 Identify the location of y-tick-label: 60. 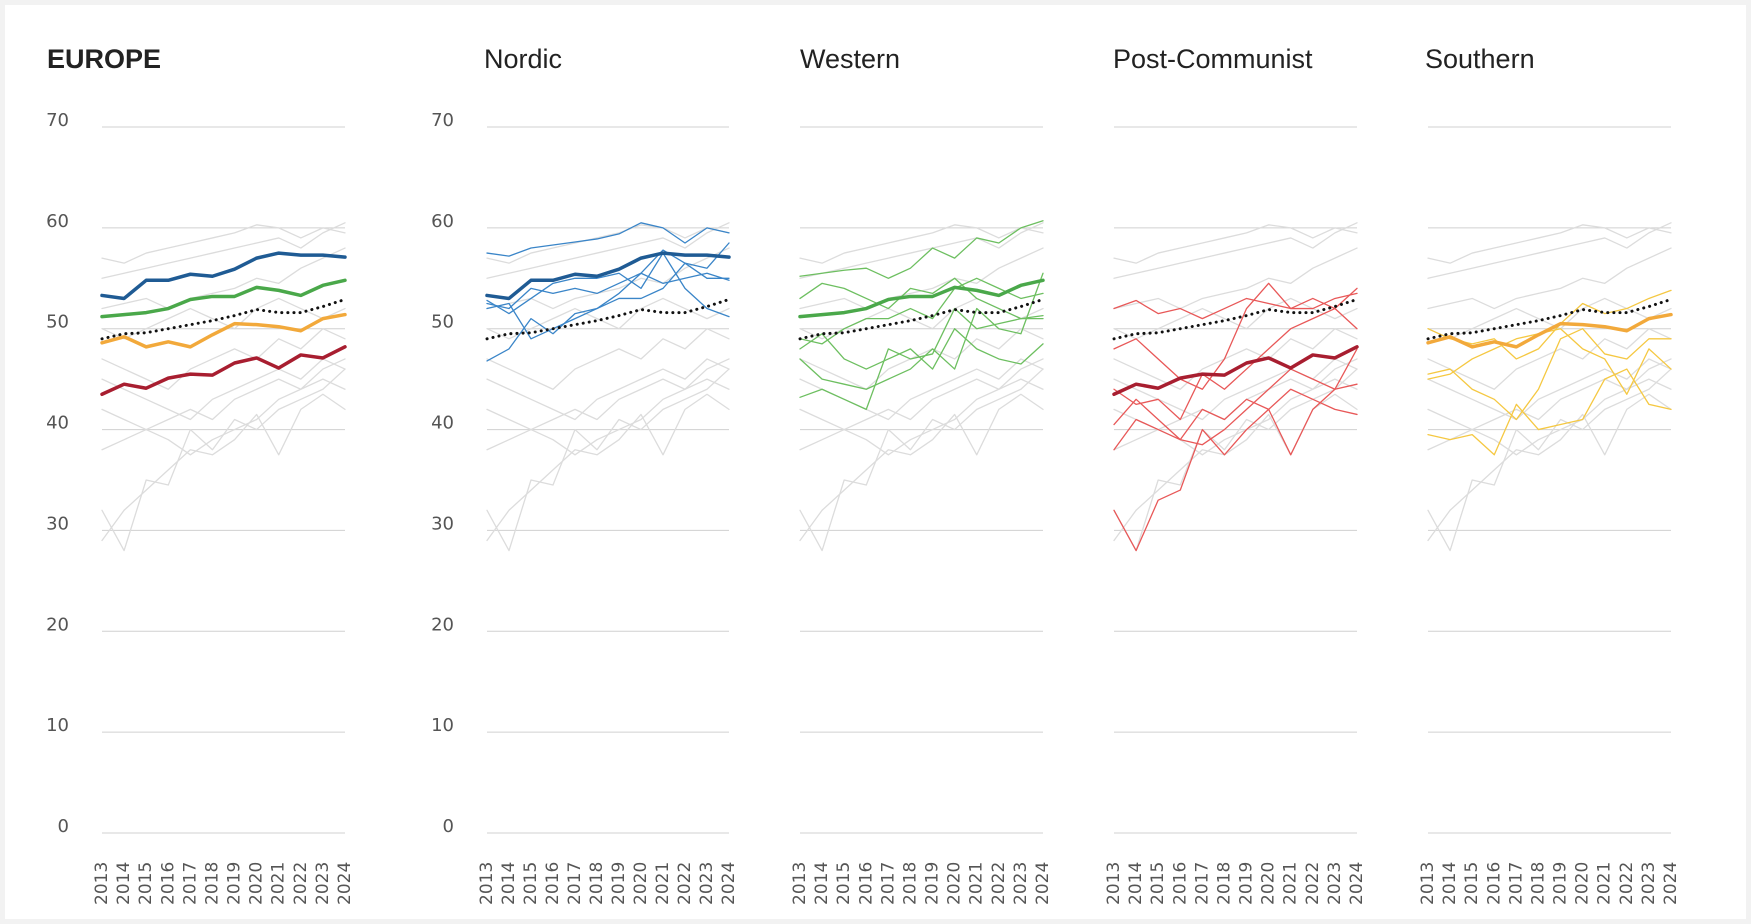
(442, 221).